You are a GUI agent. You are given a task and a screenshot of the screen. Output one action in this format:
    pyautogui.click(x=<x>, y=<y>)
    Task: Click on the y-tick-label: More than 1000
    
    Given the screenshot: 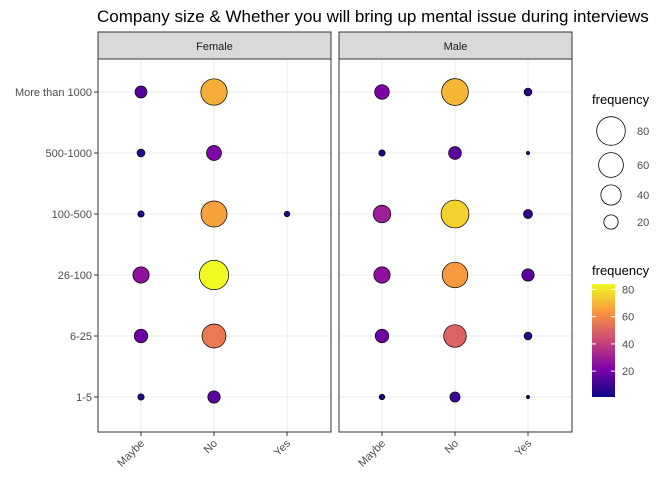 What is the action you would take?
    pyautogui.click(x=53, y=93)
    